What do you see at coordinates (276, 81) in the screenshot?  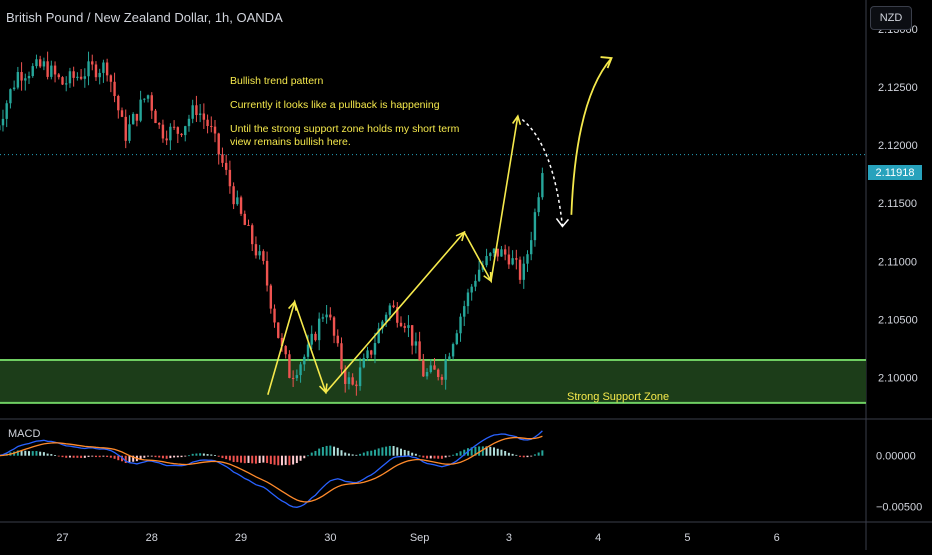 I see `pattern-note: Bullish trend pattern` at bounding box center [276, 81].